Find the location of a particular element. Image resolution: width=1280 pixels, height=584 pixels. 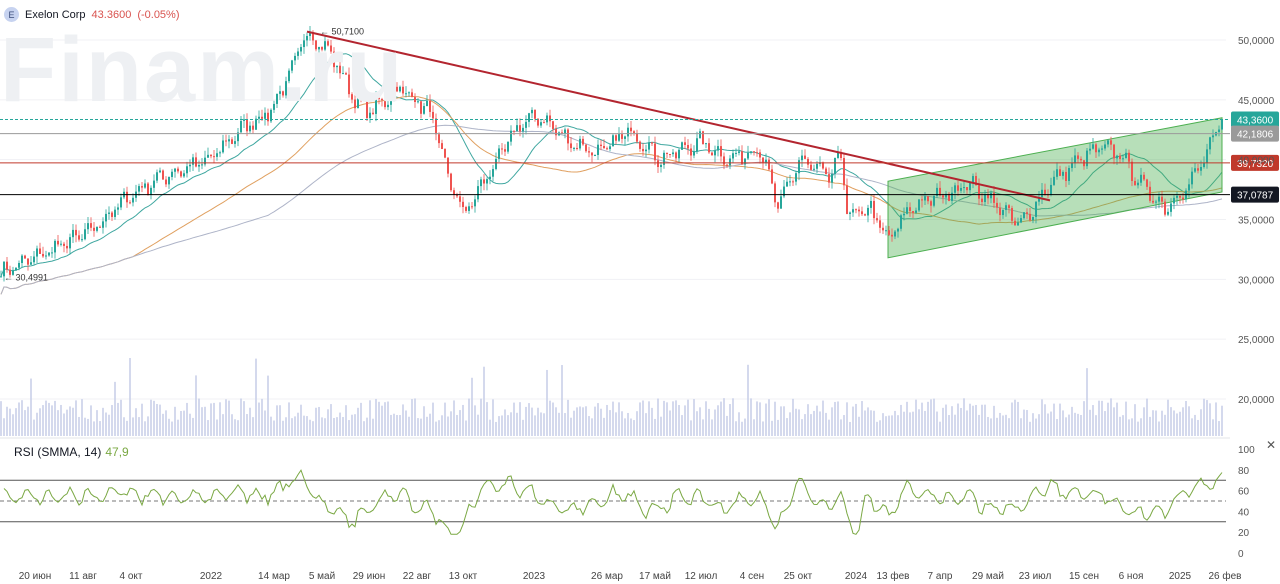

level-label: 42,1806 is located at coordinates (1255, 135).